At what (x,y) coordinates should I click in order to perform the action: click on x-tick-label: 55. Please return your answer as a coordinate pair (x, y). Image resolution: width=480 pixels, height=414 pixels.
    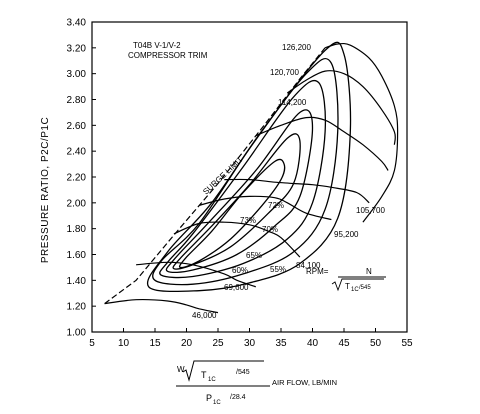
    Looking at the image, I should click on (407, 343).